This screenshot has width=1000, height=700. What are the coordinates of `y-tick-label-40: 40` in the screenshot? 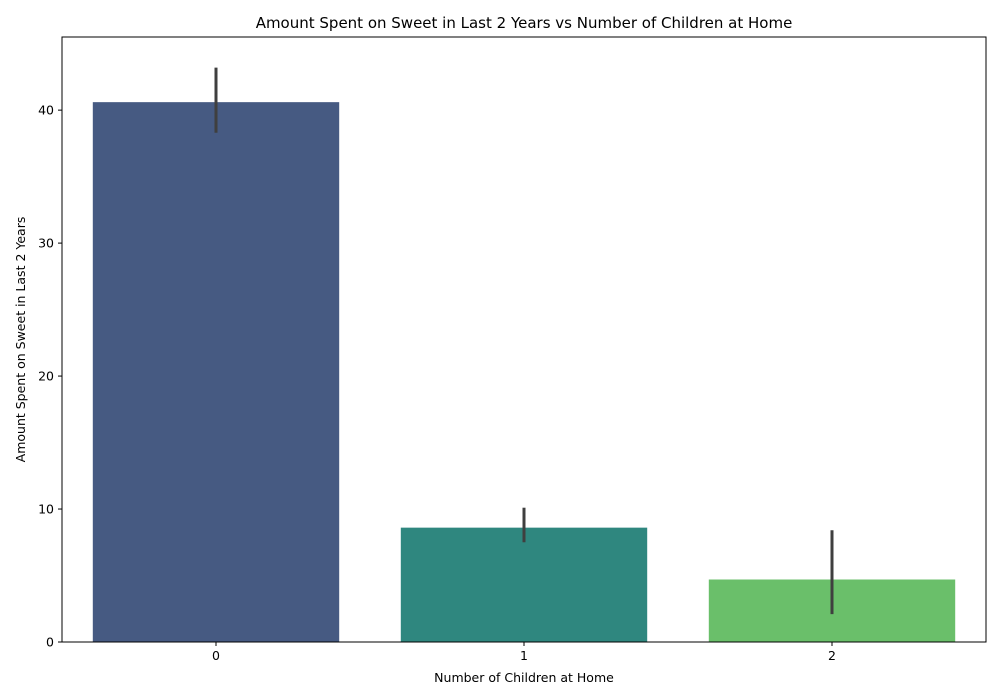 It's located at (46, 110).